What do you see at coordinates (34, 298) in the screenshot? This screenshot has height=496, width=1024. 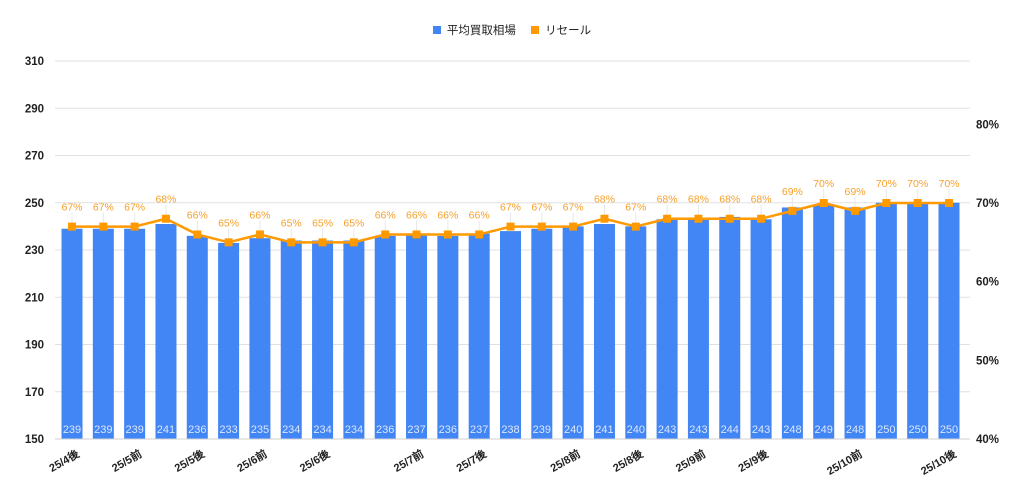 I see `left-axis-tick: 210` at bounding box center [34, 298].